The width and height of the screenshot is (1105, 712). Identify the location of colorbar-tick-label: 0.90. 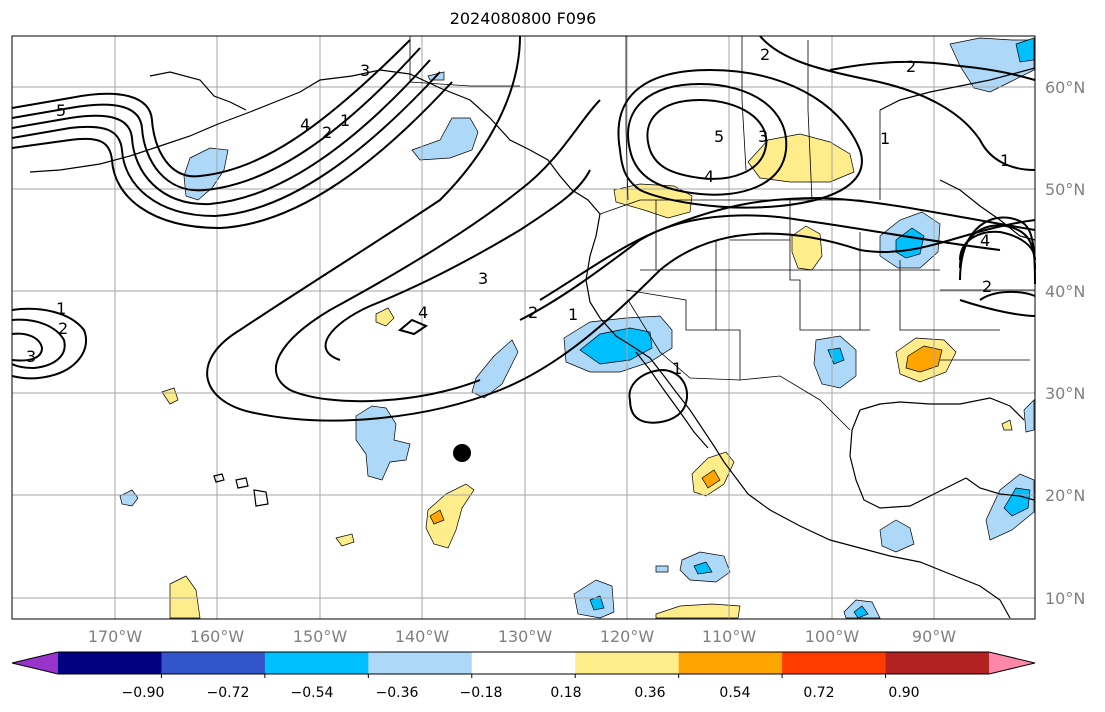
(903, 693).